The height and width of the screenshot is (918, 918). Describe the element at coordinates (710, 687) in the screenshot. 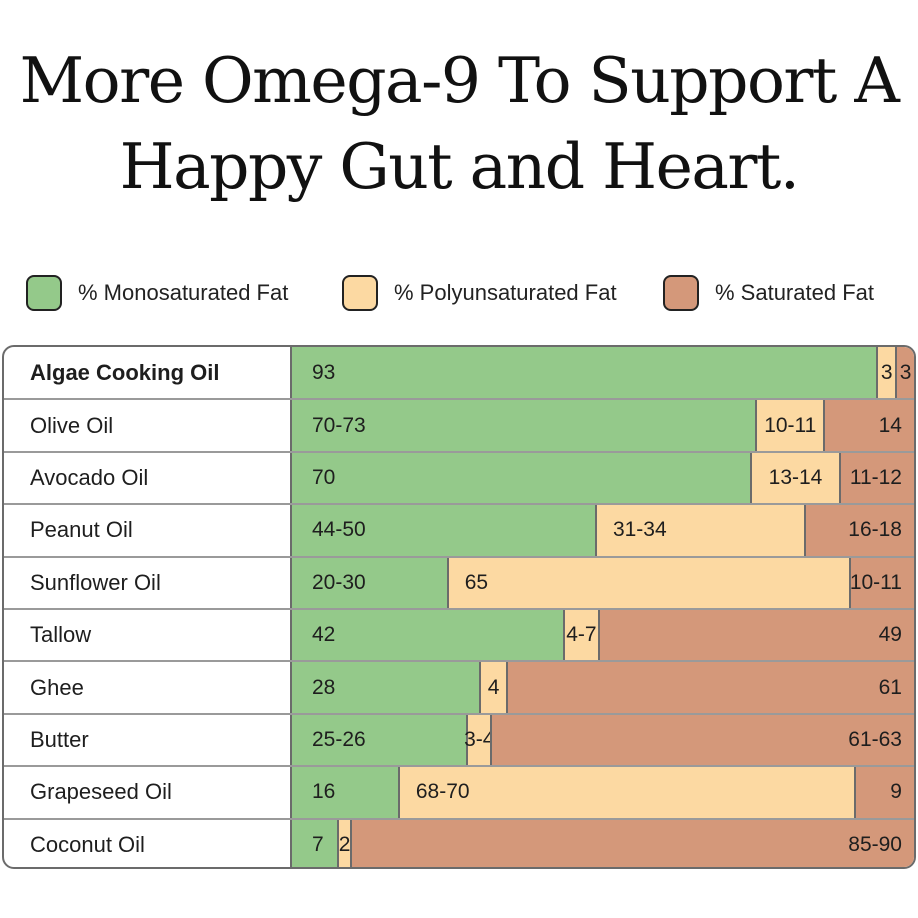

I see `bar-segment-sat: 61` at that location.